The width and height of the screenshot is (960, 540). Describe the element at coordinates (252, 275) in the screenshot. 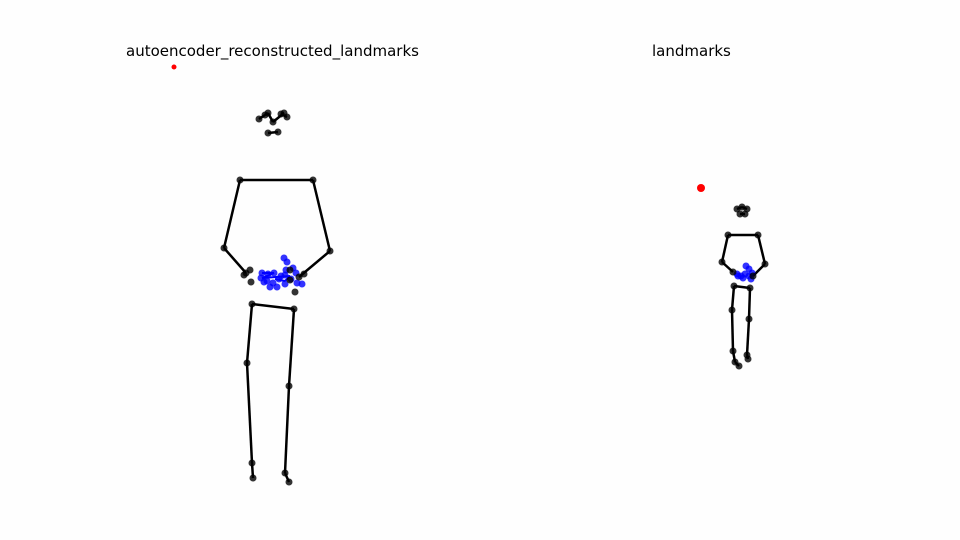

I see `panel-reconstructed` at that location.